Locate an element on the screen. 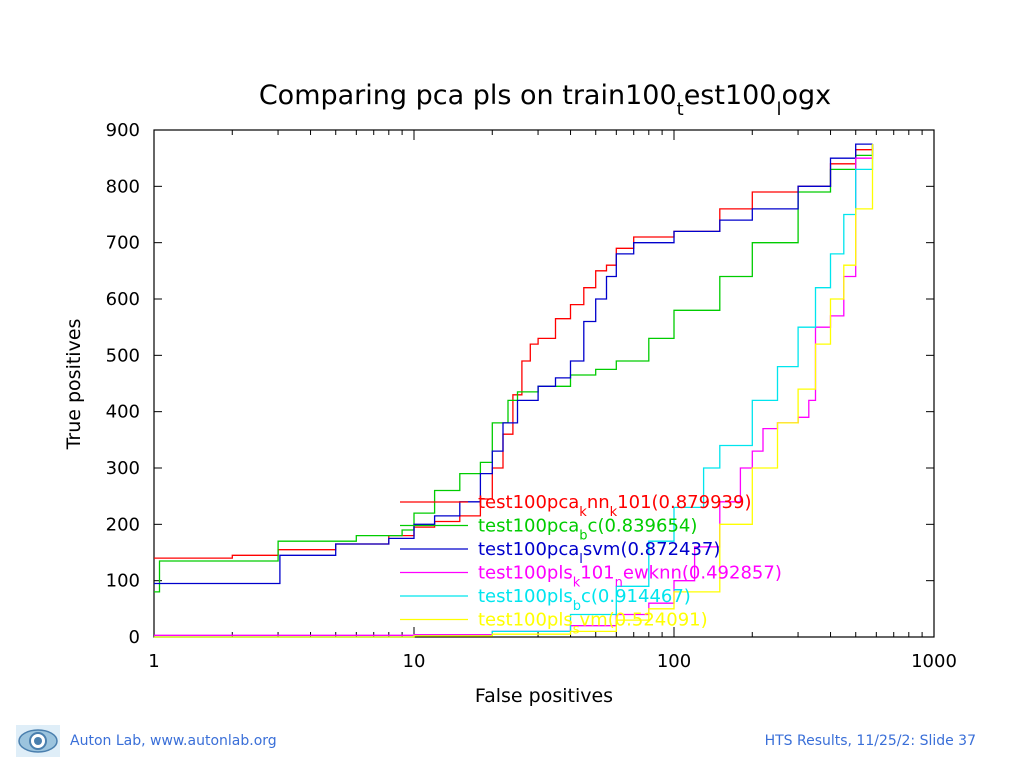  footer-right-text: HTS Results, 11/25/2: Slide 37 is located at coordinates (870, 741).